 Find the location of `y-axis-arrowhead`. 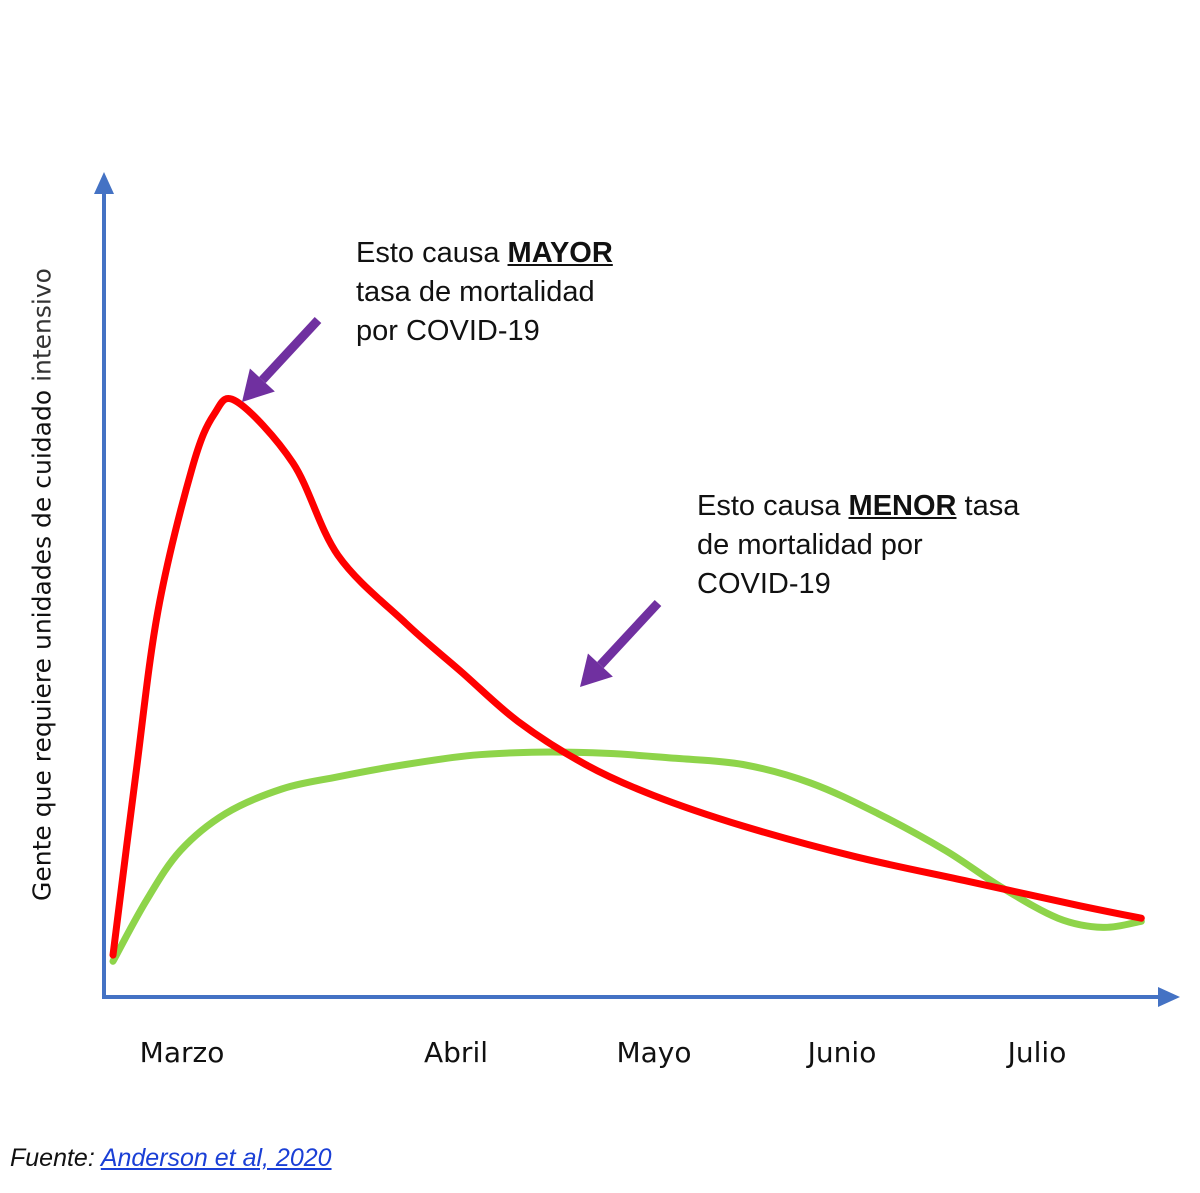

y-axis-arrowhead is located at coordinates (104, 183).